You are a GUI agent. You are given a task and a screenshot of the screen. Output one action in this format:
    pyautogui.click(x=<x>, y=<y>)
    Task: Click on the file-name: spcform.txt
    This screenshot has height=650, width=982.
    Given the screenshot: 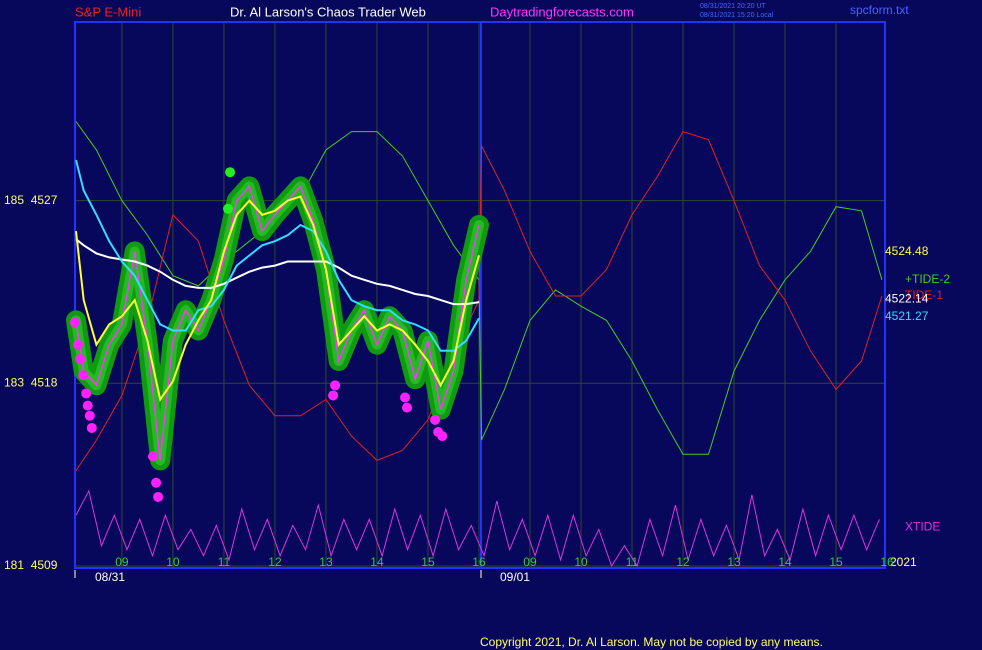 What is the action you would take?
    pyautogui.click(x=879, y=10)
    